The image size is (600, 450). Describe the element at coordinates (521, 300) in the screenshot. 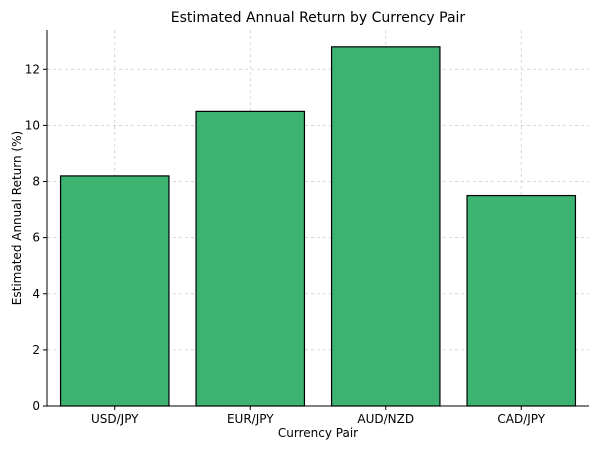

I see `bar-cad-jpy` at that location.